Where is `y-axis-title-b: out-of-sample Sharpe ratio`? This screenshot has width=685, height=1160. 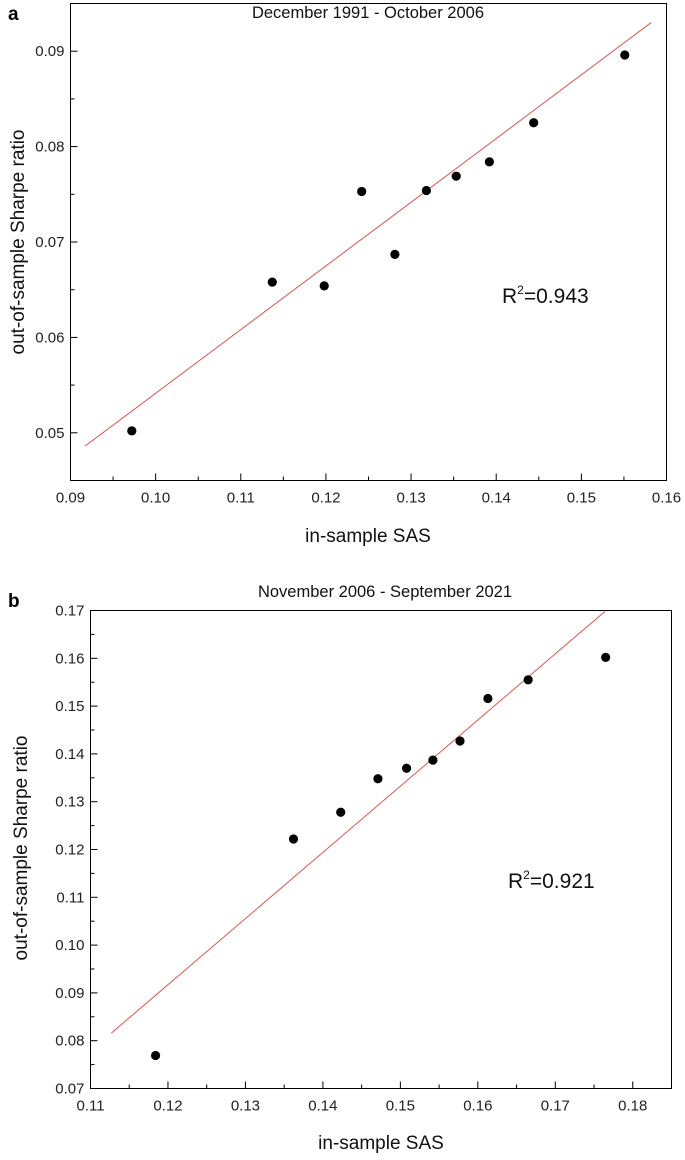 y-axis-title-b: out-of-sample Sharpe ratio is located at coordinates (21, 848).